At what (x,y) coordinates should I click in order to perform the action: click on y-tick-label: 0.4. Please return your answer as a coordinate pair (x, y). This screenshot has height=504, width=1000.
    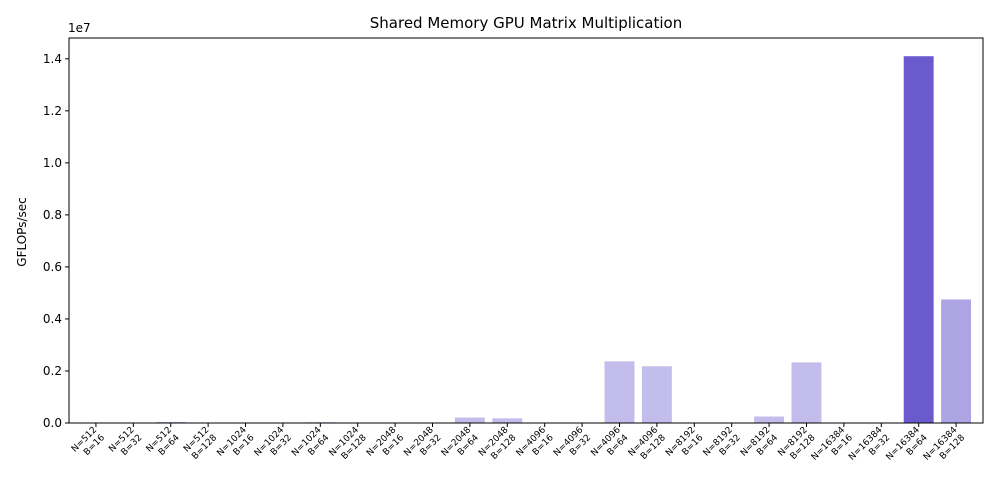
    Looking at the image, I should click on (52, 319).